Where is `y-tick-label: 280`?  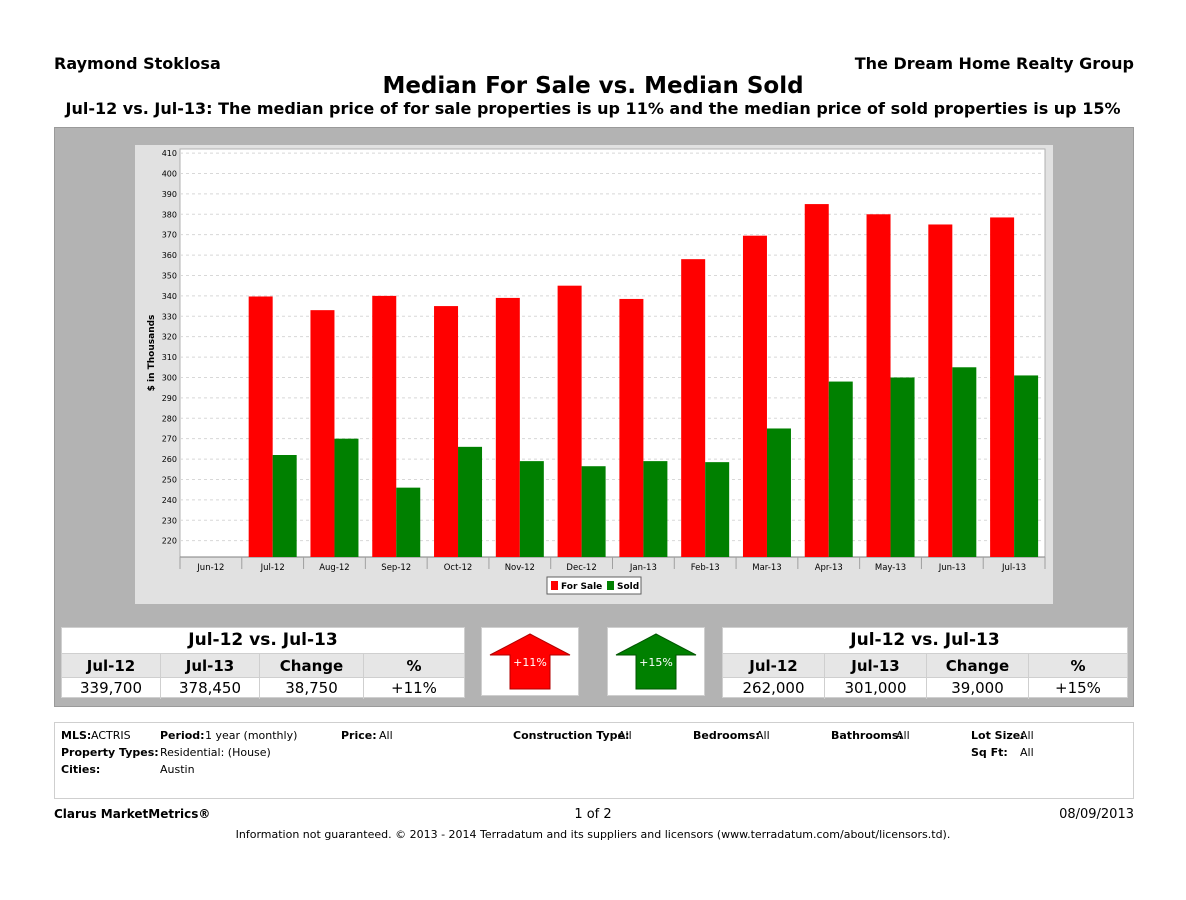
y-tick-label: 280 is located at coordinates (169, 418).